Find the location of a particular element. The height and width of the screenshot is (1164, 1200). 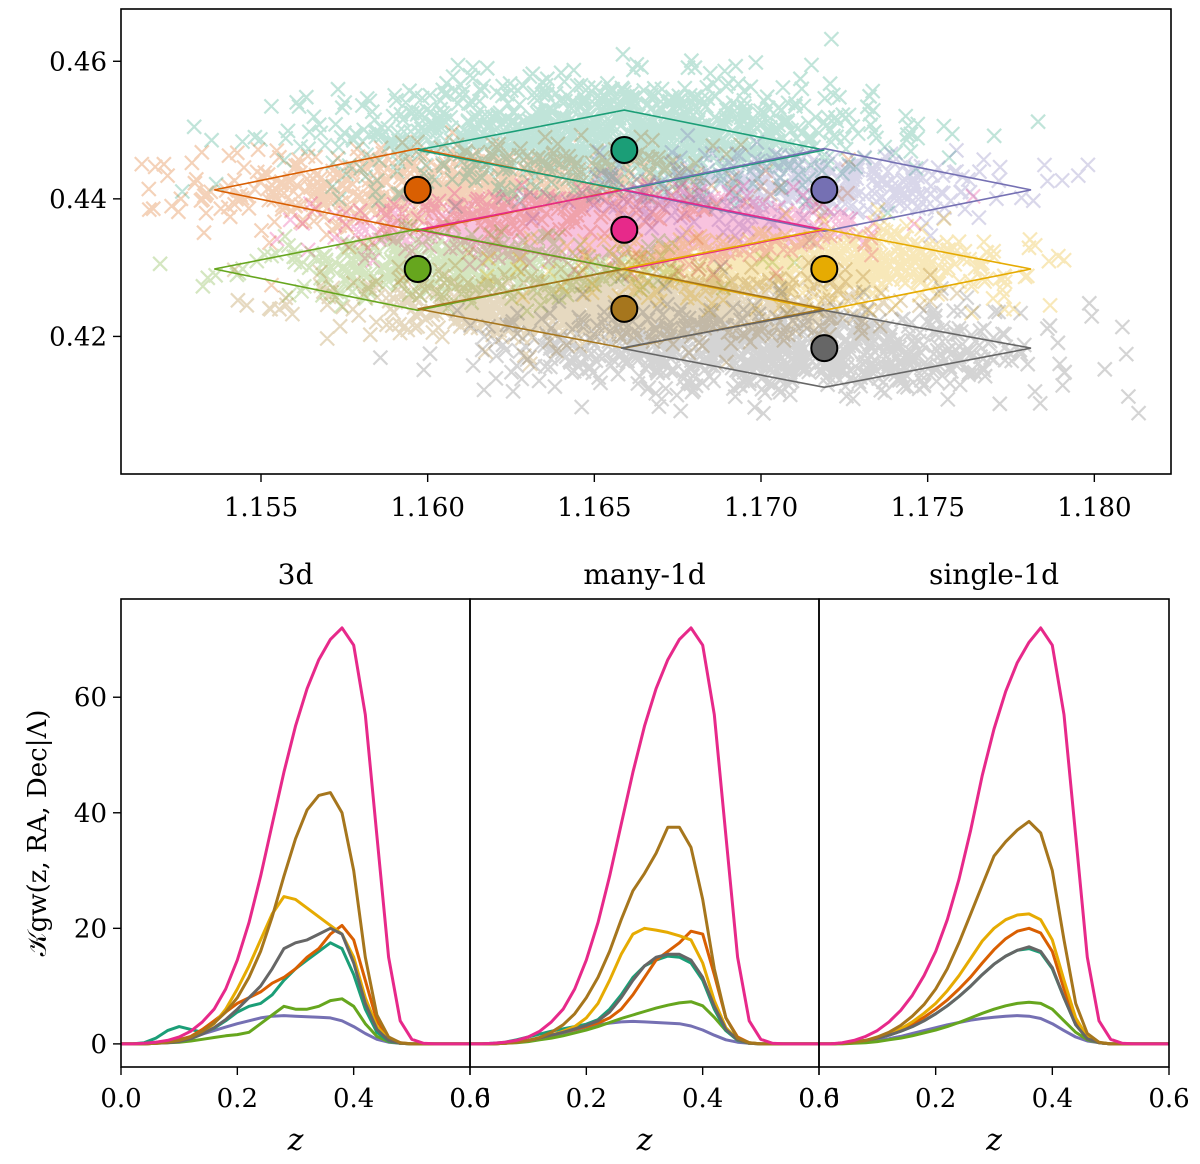

grid-cell-centers is located at coordinates (621, 249).